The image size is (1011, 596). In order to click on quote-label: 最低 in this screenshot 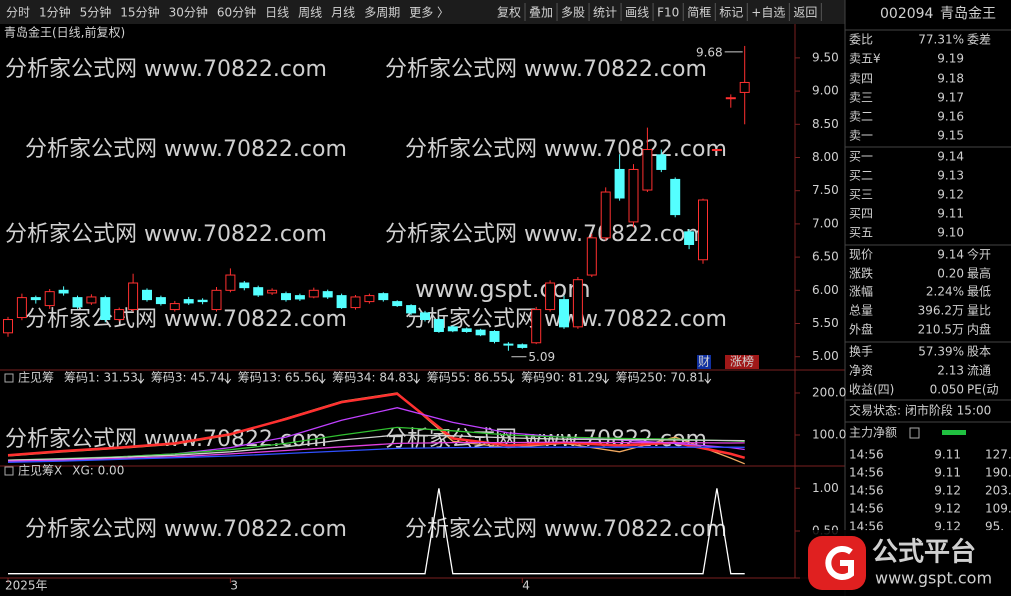, I will do `click(979, 292)`.